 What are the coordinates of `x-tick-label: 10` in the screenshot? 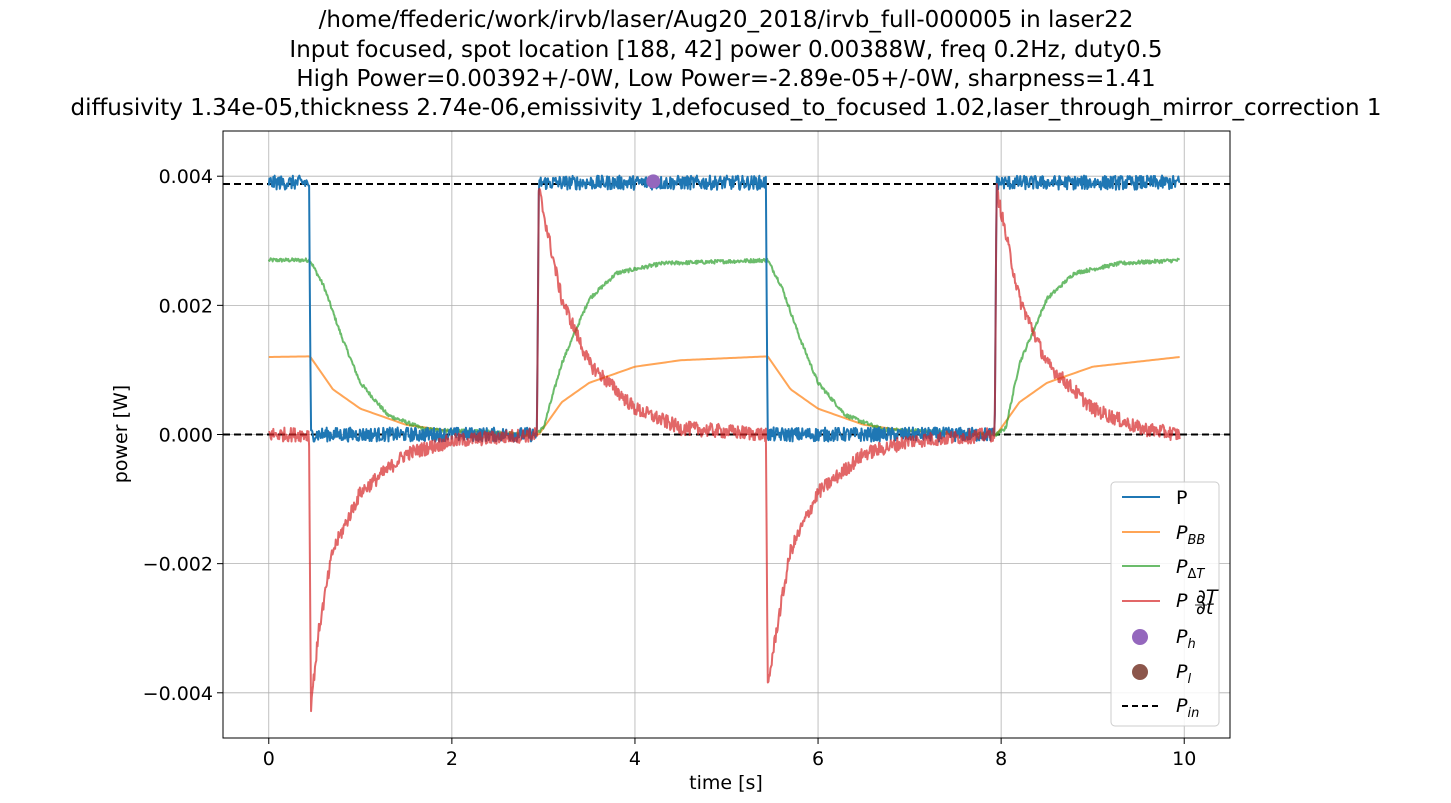 It's located at (1184, 759).